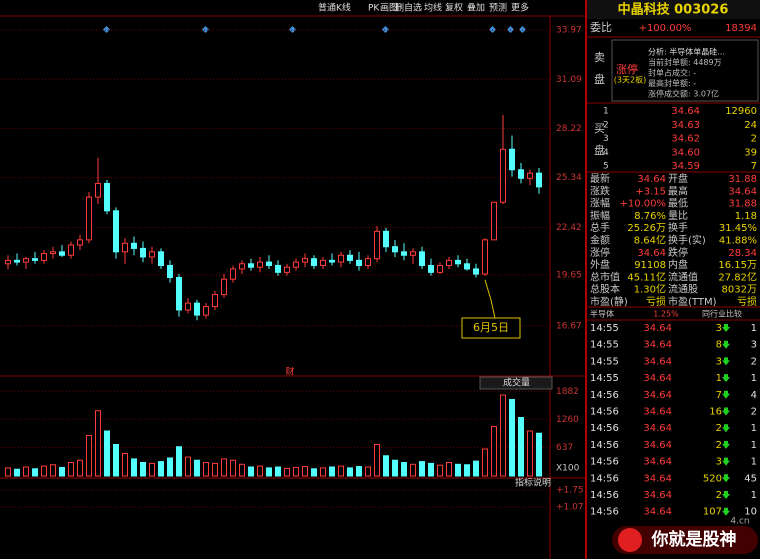 The height and width of the screenshot is (559, 760). What do you see at coordinates (742, 191) in the screenshot?
I see `stat-value: 34.64` at bounding box center [742, 191].